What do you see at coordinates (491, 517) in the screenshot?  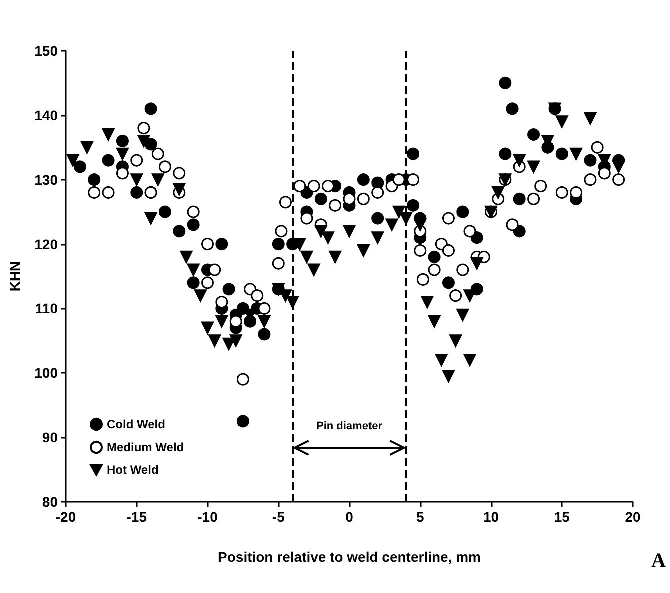 I see `x-tick-label: 10` at bounding box center [491, 517].